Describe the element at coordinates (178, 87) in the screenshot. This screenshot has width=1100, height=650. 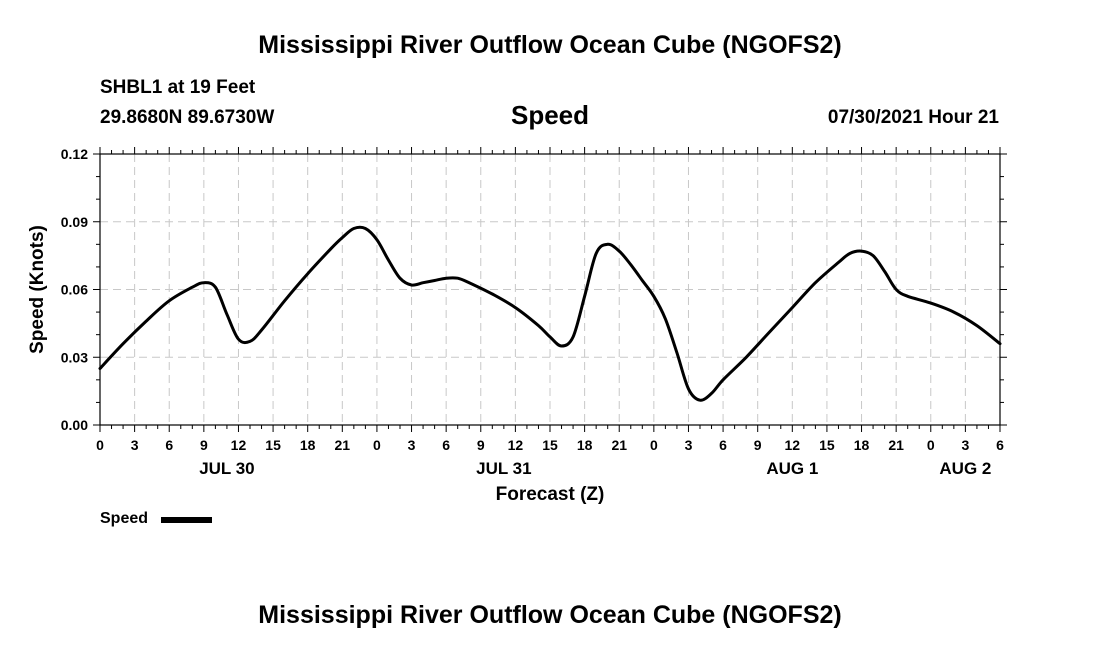
I see `station-label: SHBL1 at 19 Feet` at that location.